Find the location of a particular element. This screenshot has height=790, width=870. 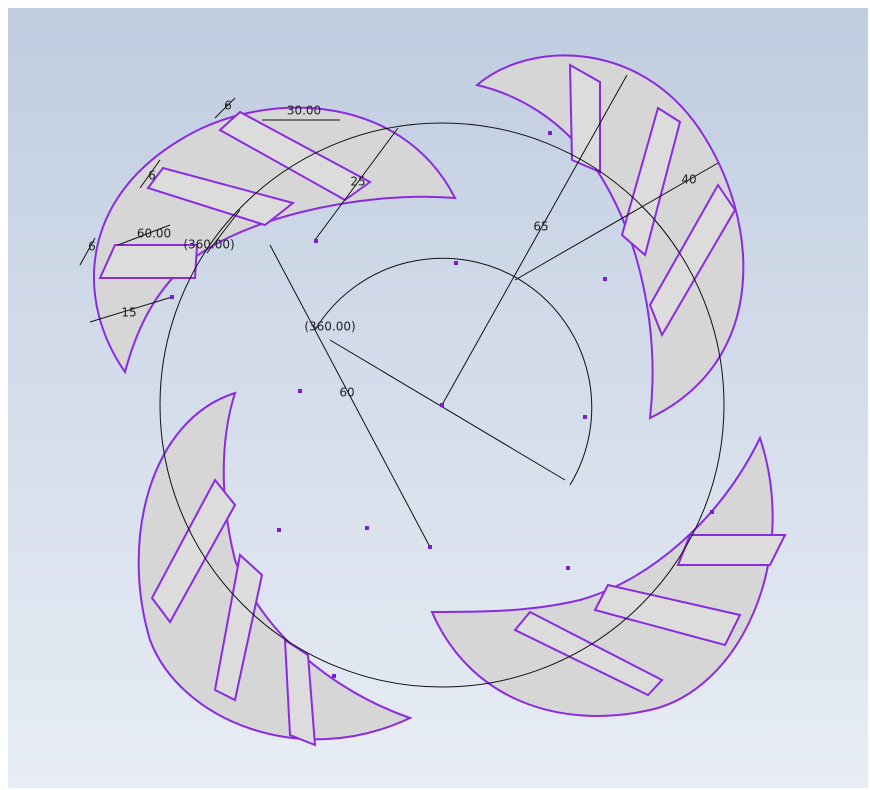

inner-arc is located at coordinates (453, 371).